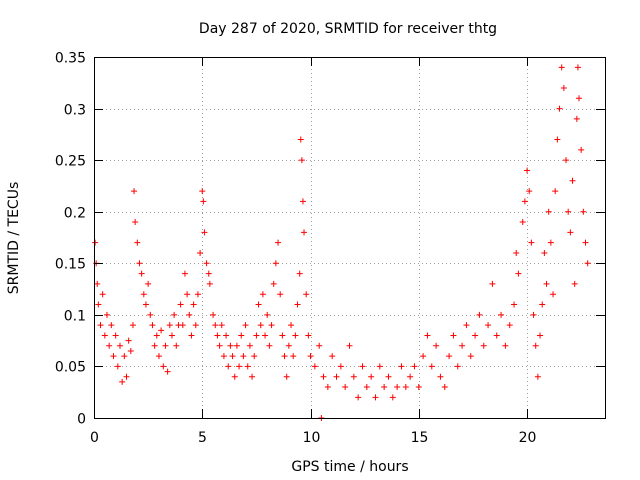  Describe the element at coordinates (420, 438) in the screenshot. I see `x-tick-label: 15` at that location.